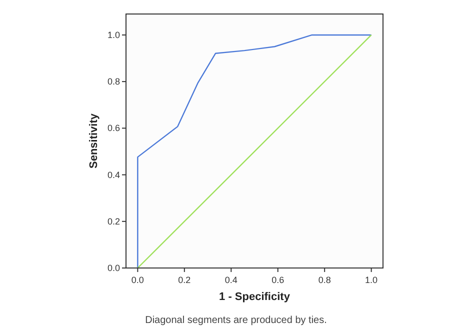  What do you see at coordinates (324, 280) in the screenshot?
I see `x-tick-label: 0.8` at bounding box center [324, 280].